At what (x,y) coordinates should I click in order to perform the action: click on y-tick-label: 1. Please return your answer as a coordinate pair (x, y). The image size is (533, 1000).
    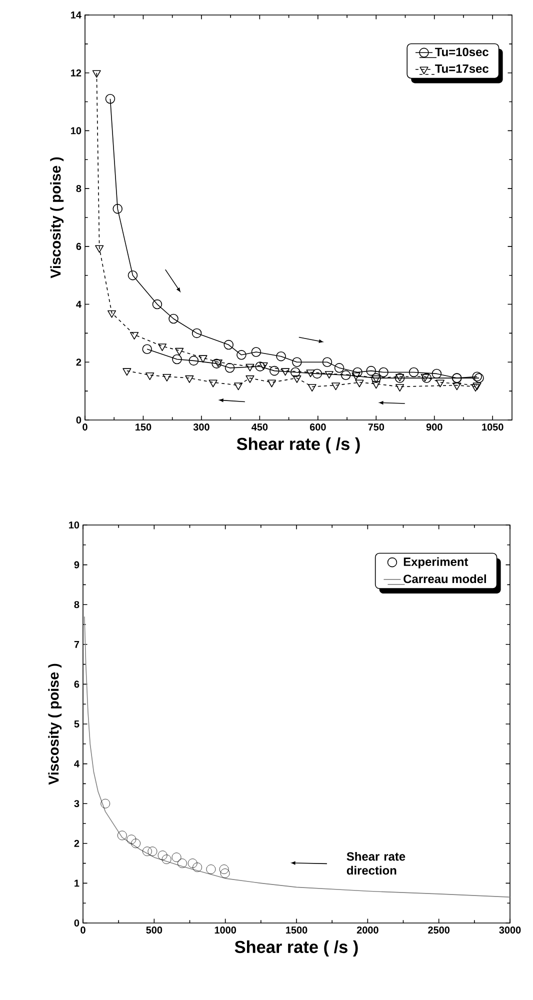
    Looking at the image, I should click on (77, 883).